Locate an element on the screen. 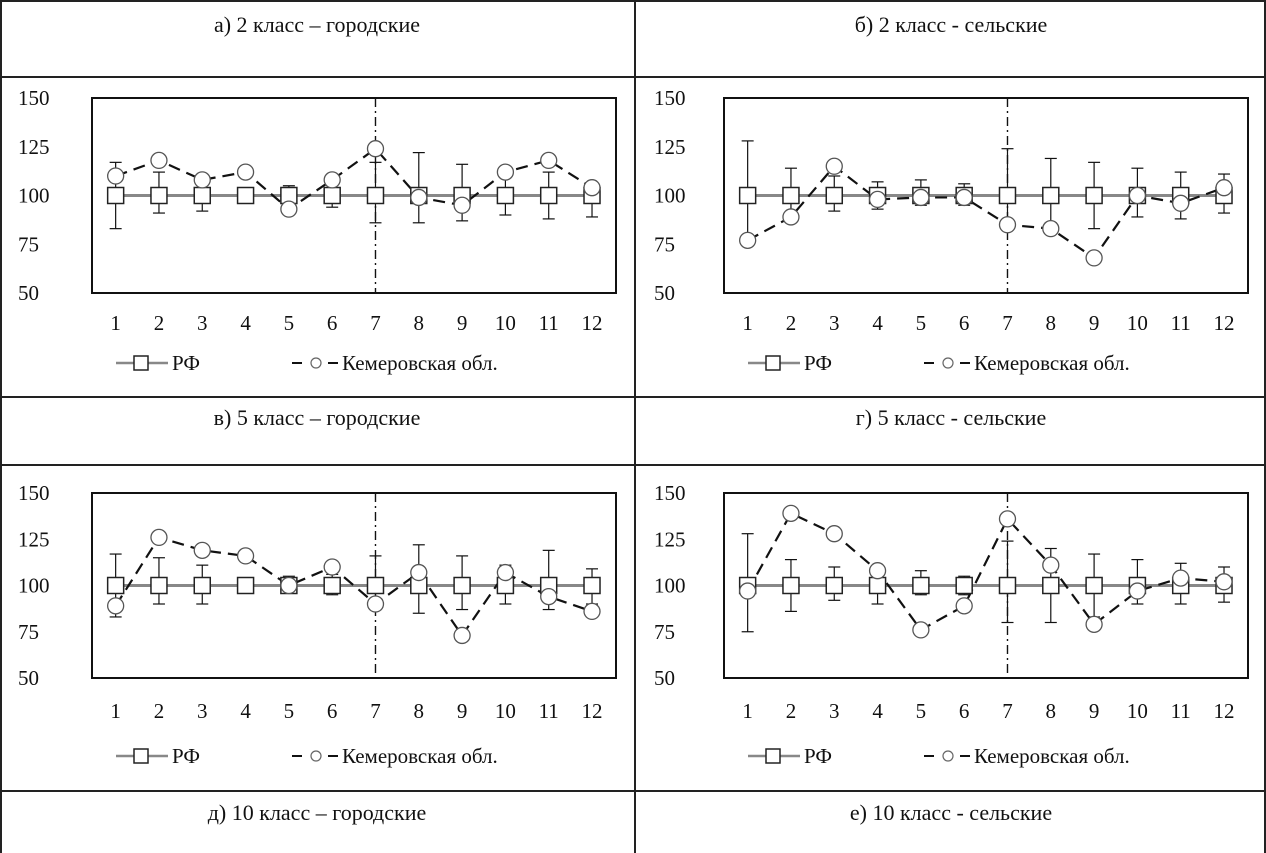 The height and width of the screenshot is (853, 1266). x-tick-label: 3 is located at coordinates (202, 323).